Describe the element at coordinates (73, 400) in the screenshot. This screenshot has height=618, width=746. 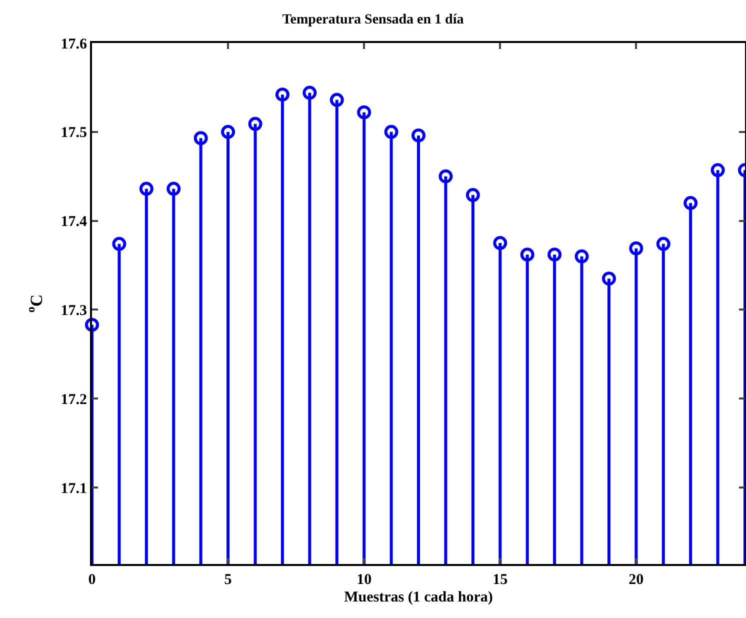
I see `y-tick-label: 17.2` at that location.